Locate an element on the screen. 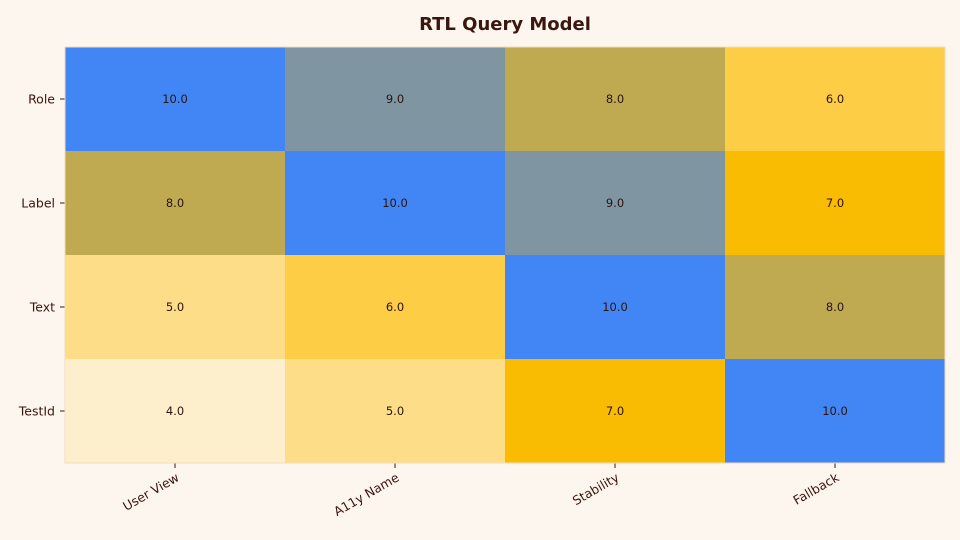 This screenshot has width=960, height=540. cell-value-label-3-2: 6.0 is located at coordinates (395, 307).